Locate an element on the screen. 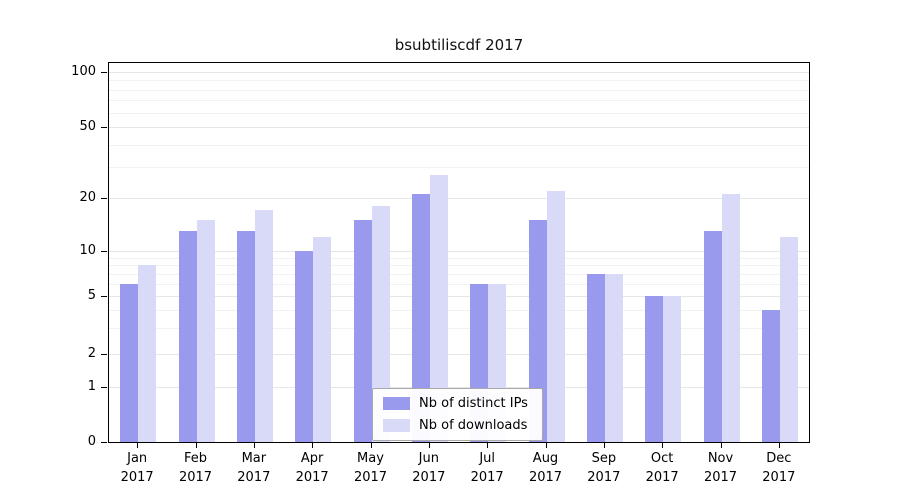 This screenshot has height=500, width=900. legend: Nb of distinct IPs Nb of downloads is located at coordinates (457, 414).